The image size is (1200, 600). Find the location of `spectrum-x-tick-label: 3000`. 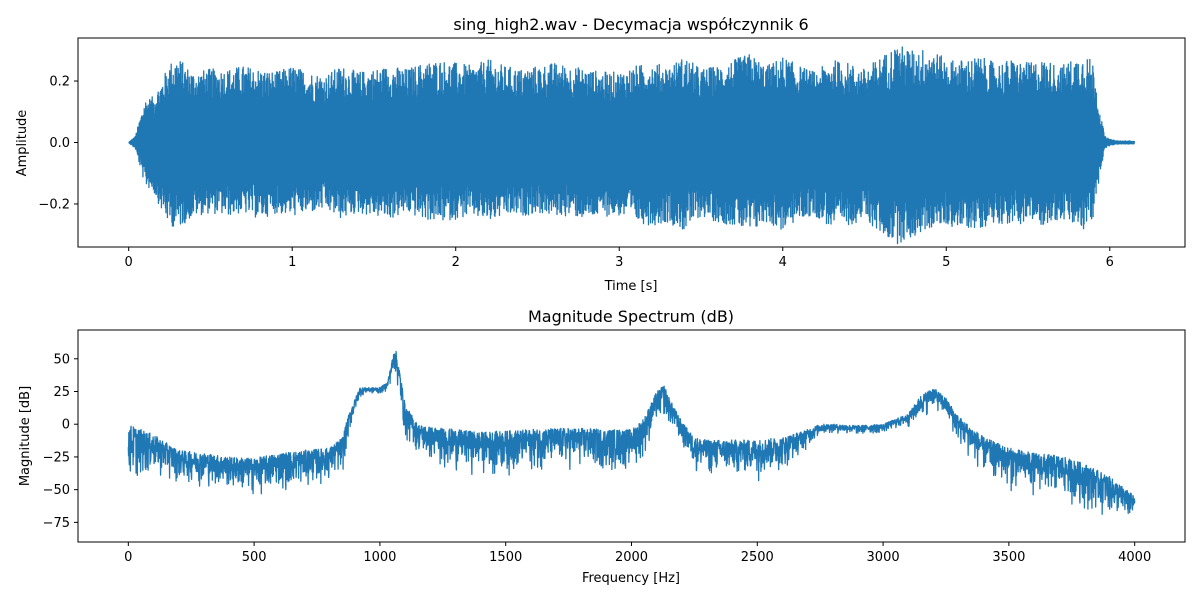

spectrum-x-tick-label: 3000 is located at coordinates (883, 557).